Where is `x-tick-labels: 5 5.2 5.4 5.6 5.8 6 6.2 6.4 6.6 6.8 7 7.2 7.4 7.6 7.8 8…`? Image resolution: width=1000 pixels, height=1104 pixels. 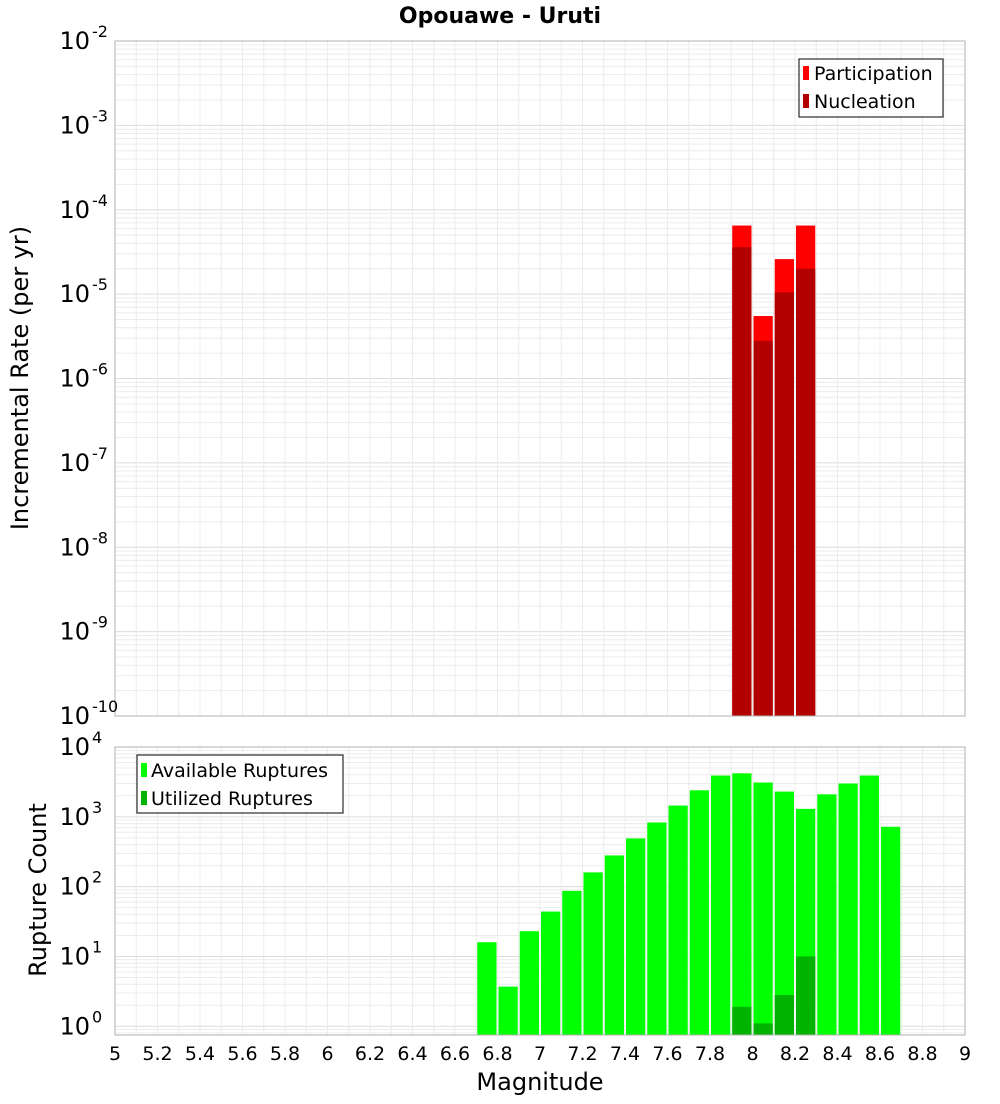 x-tick-labels: 5 5.2 5.4 5.6 5.8 6 6.2 6.4 6.6 6.8 7 7.2 7.4 7.6 7.8 8… is located at coordinates (540, 1054).